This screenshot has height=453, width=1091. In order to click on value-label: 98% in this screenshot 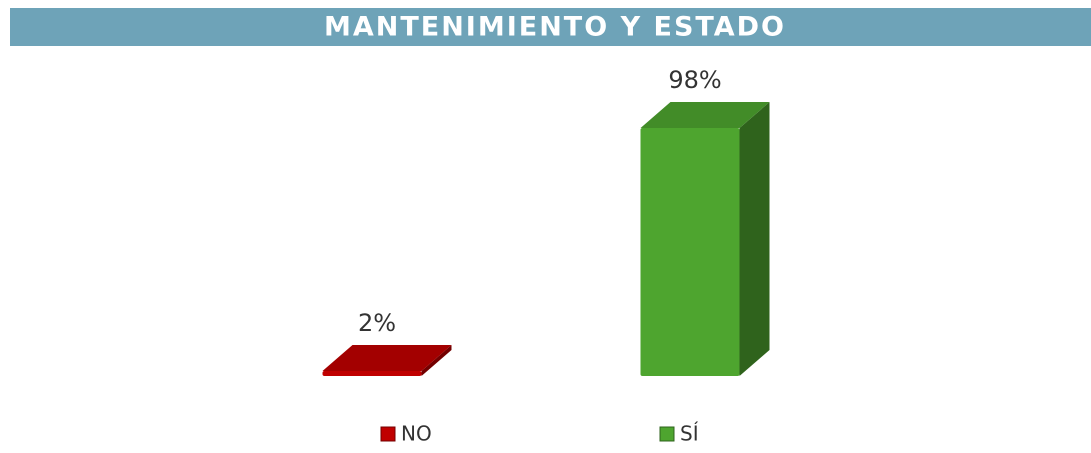, I will do `click(694, 80)`.